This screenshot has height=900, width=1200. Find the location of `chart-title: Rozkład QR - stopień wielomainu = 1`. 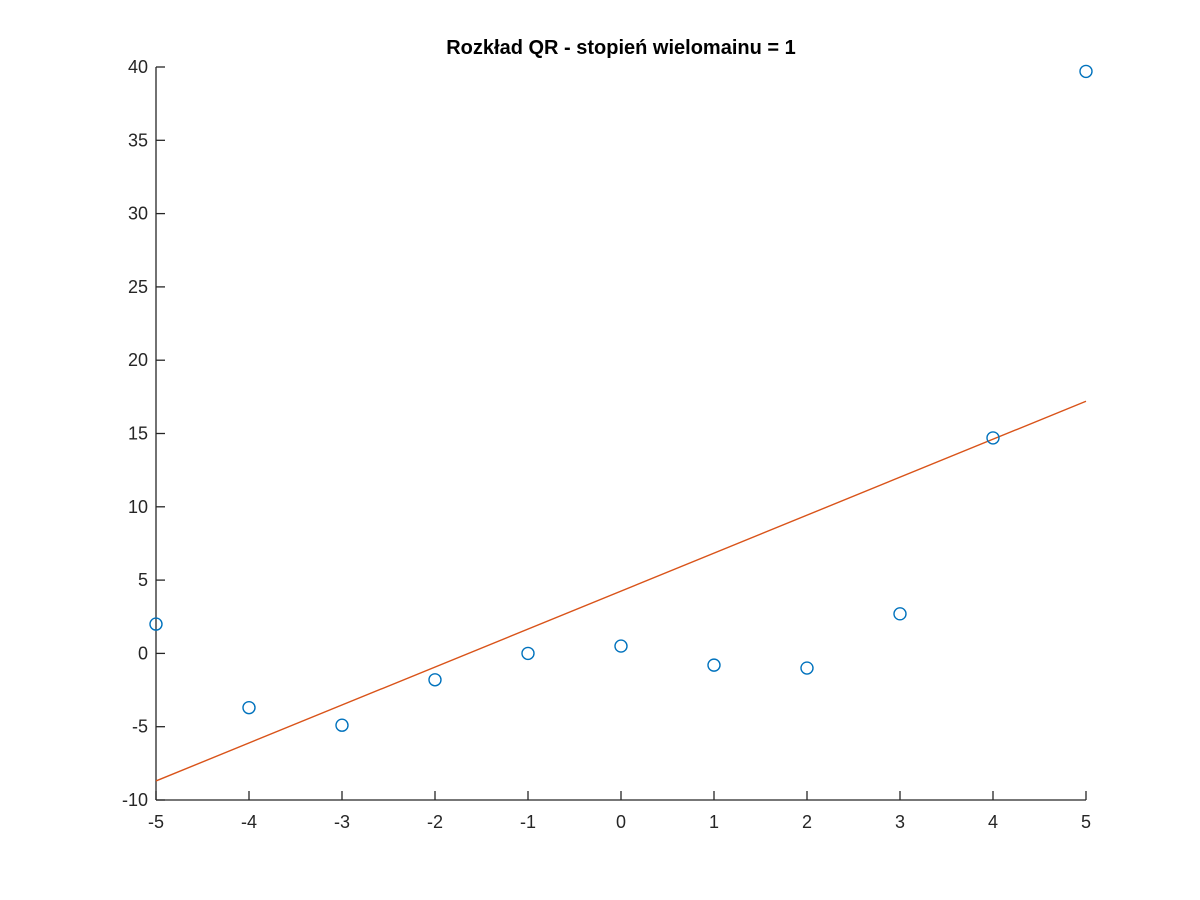

chart-title: Rozkład QR - stopień wielomainu = 1 is located at coordinates (621, 48).